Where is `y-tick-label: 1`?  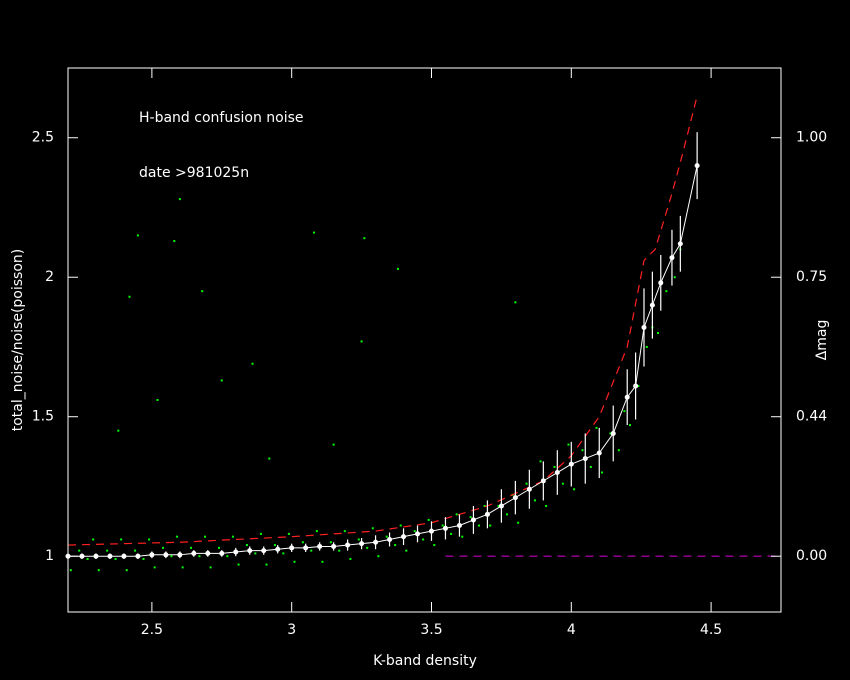
y-tick-label: 1 is located at coordinates (49, 556).